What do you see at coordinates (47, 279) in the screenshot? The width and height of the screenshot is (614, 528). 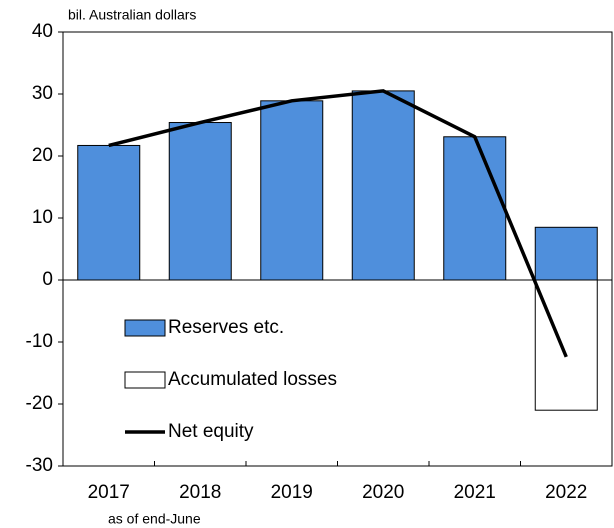 I see `y-tick-label: 0` at bounding box center [47, 279].